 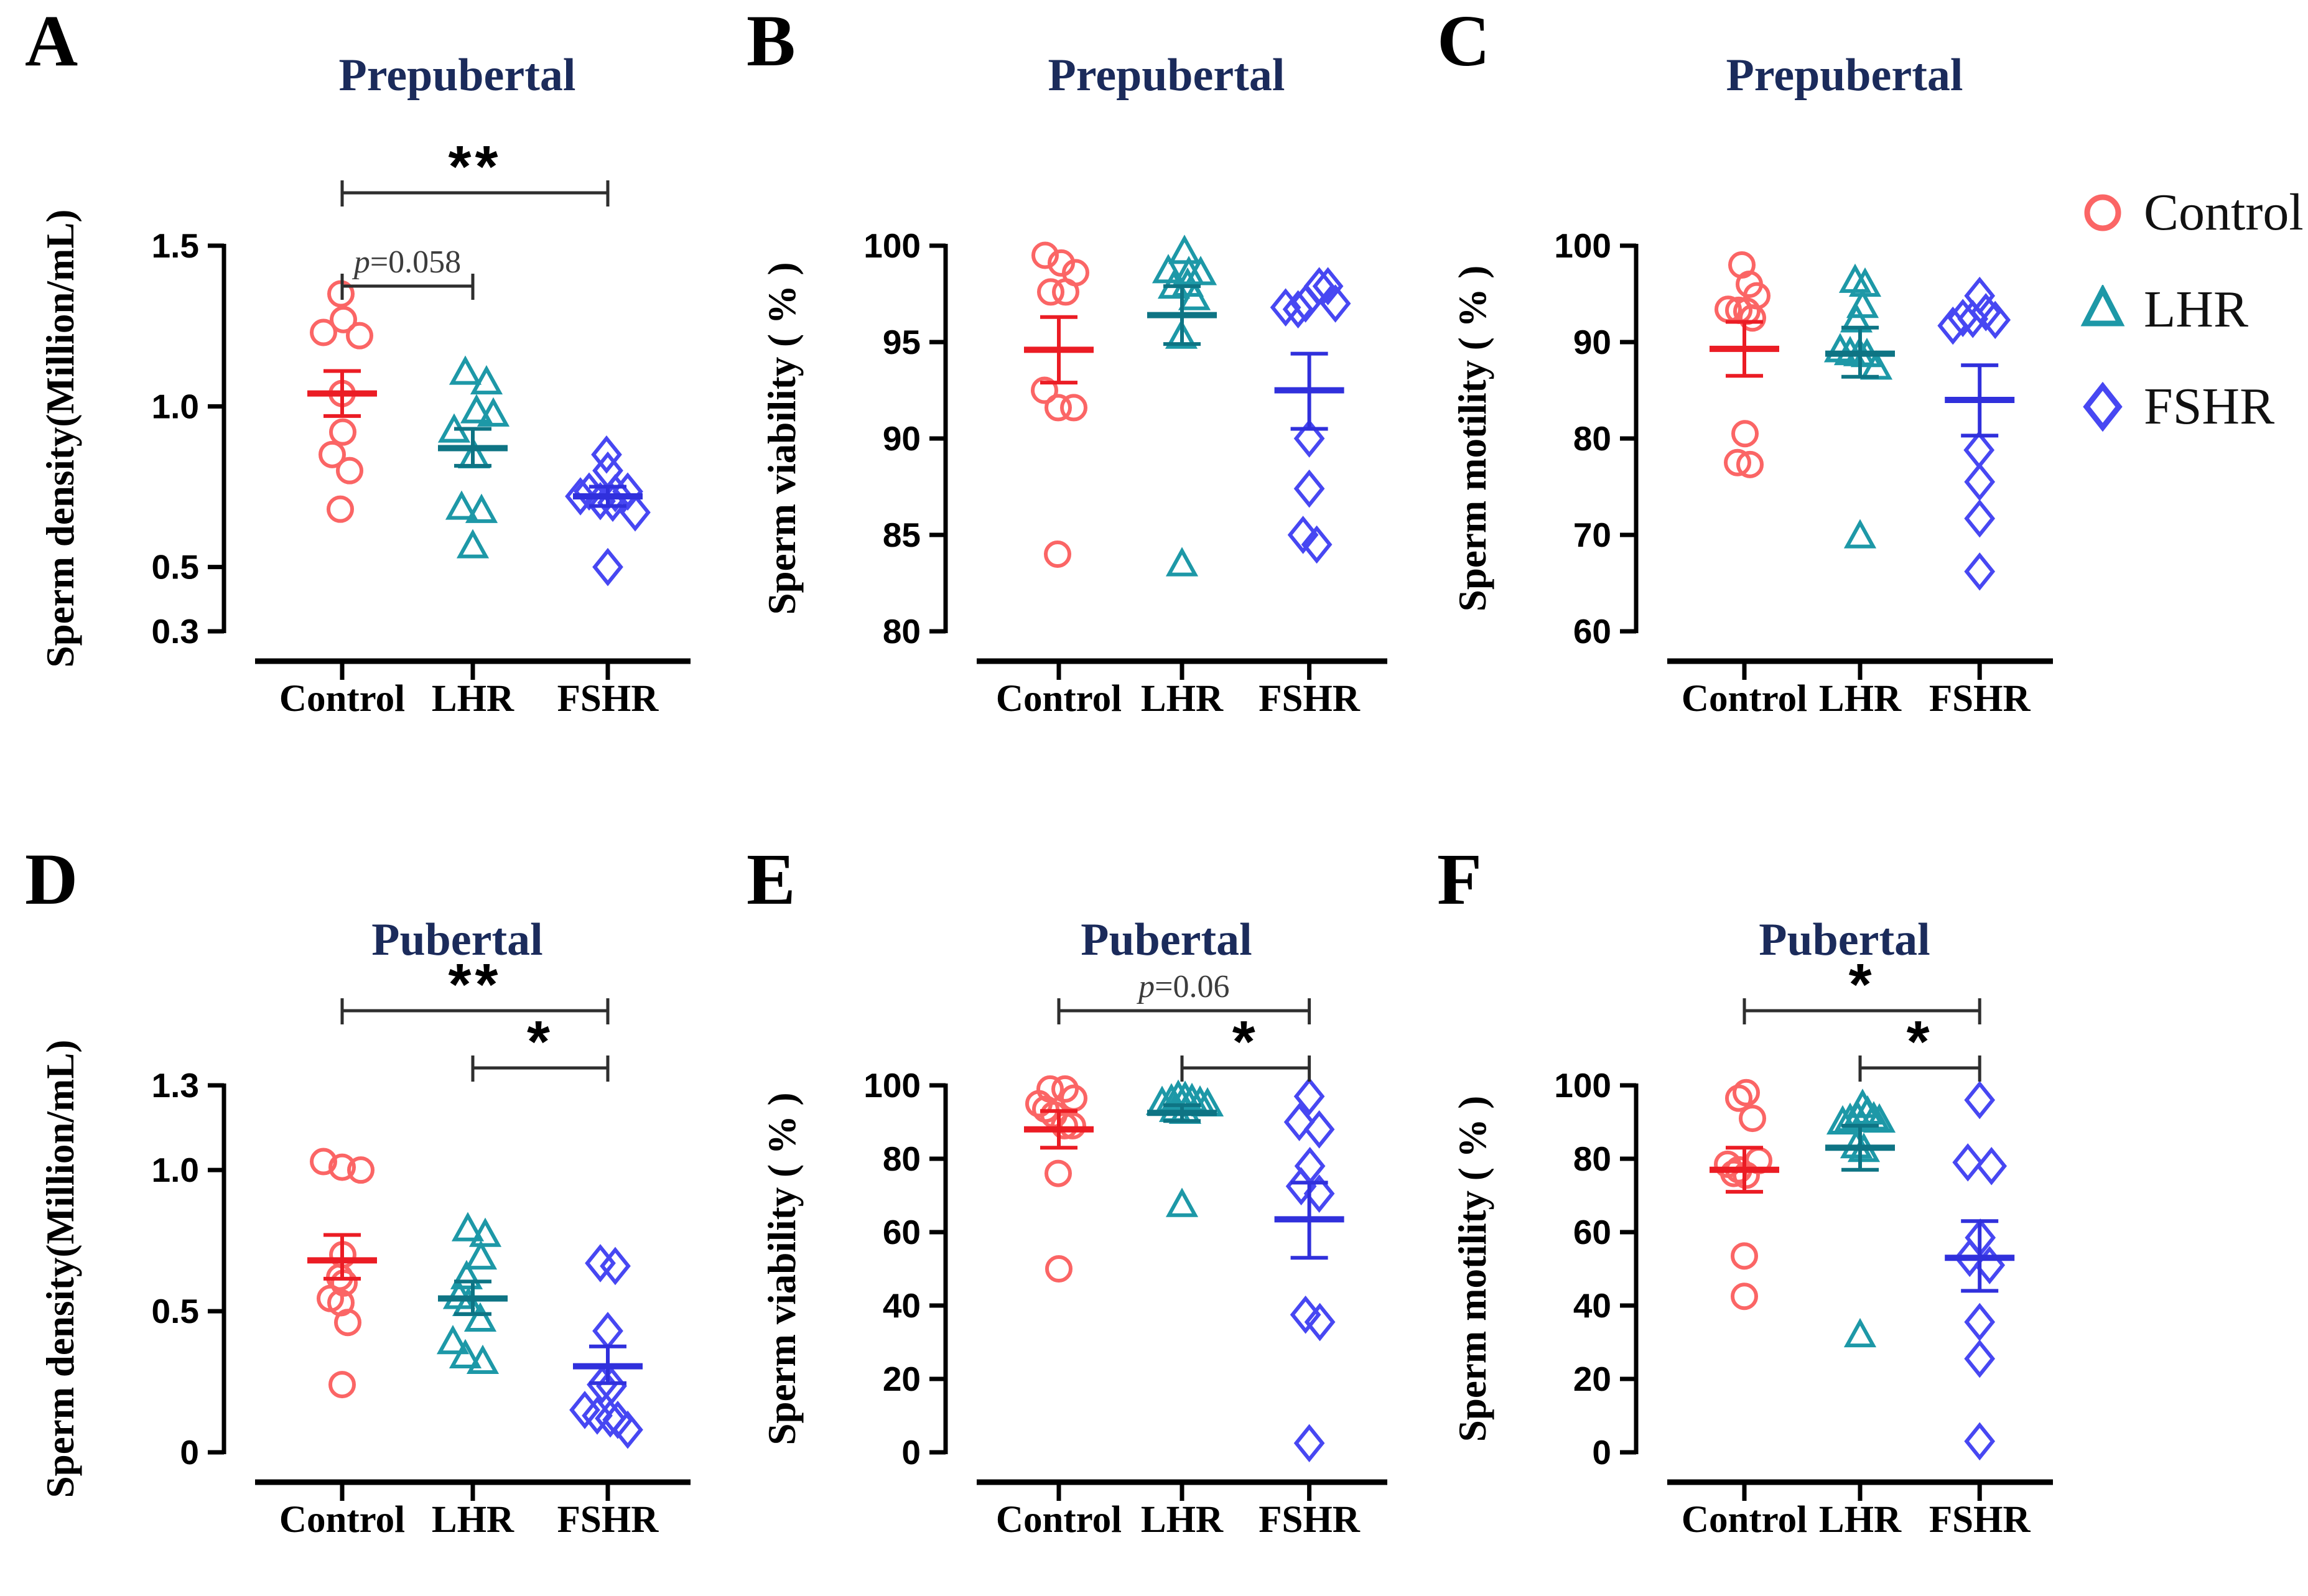 What do you see at coordinates (51, 879) in the screenshot?
I see `panel-d-letter: D` at bounding box center [51, 879].